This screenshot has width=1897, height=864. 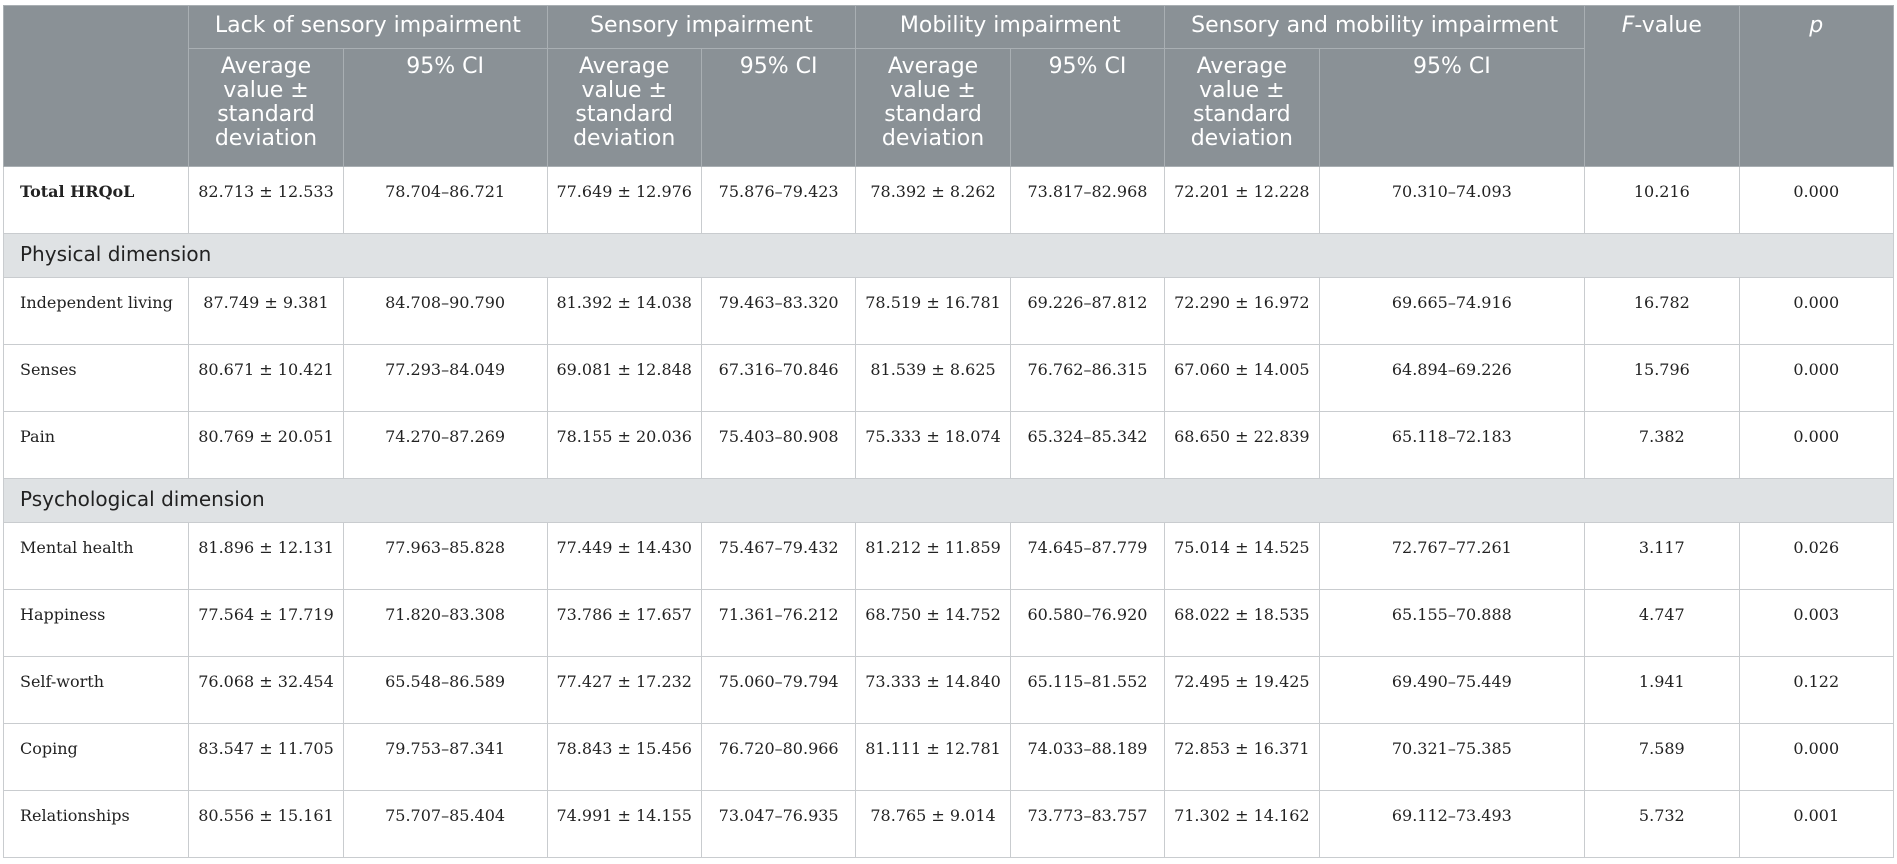 What do you see at coordinates (1662, 200) in the screenshot?
I see `f-value-cell: 10.216` at bounding box center [1662, 200].